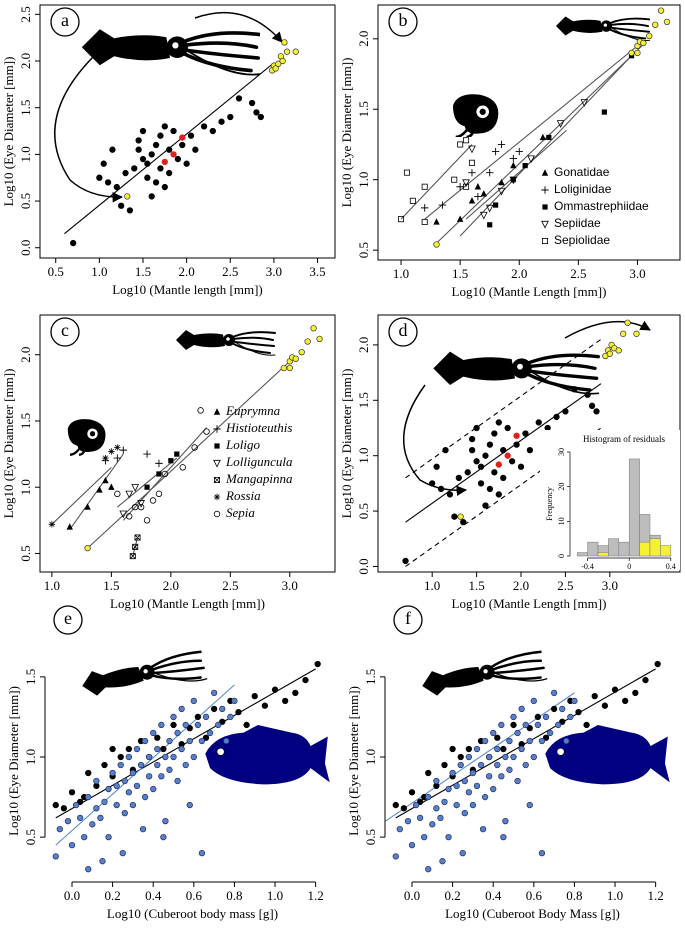 The width and height of the screenshot is (685, 930). I want to click on legend-marker, so click(217, 429).